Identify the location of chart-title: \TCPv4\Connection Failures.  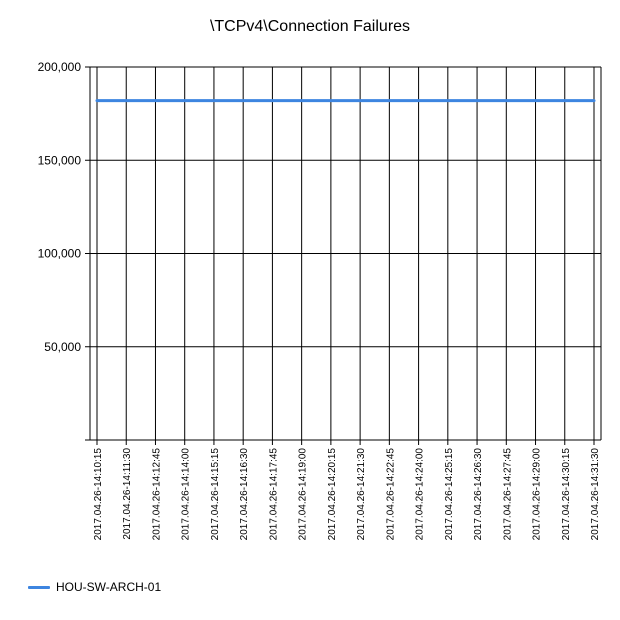
(310, 26).